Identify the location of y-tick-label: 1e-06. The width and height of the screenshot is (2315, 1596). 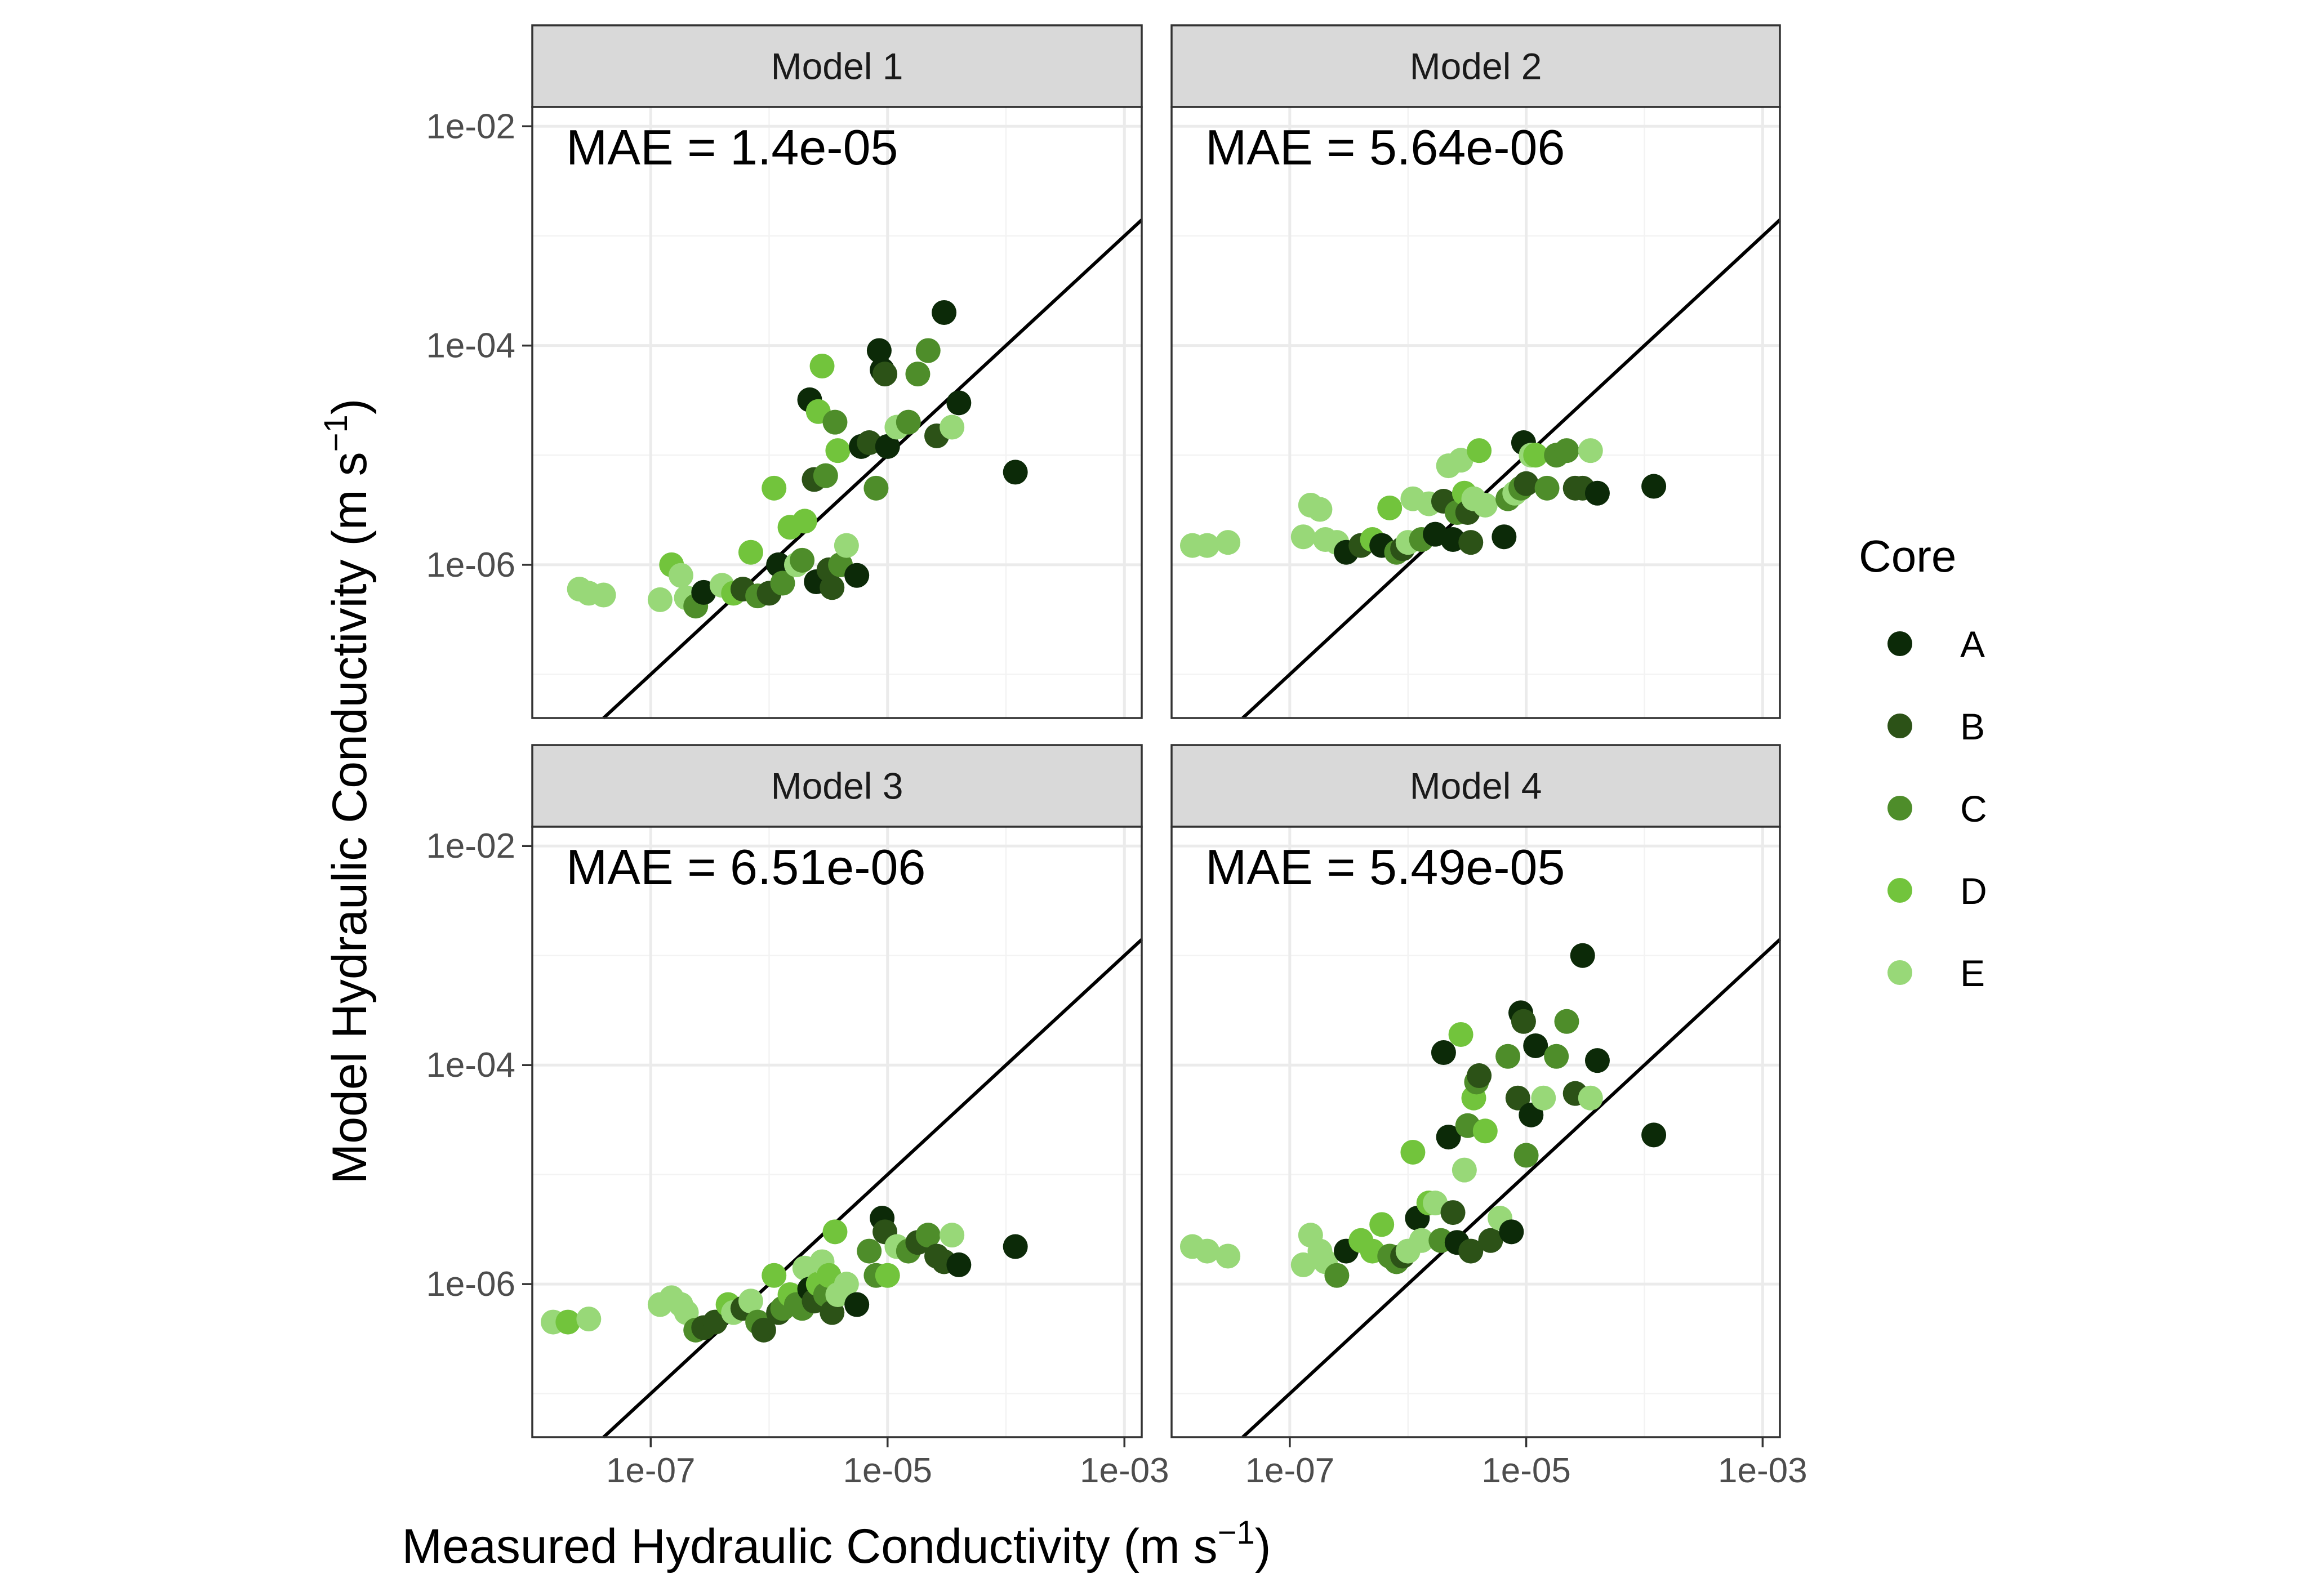
(471, 566).